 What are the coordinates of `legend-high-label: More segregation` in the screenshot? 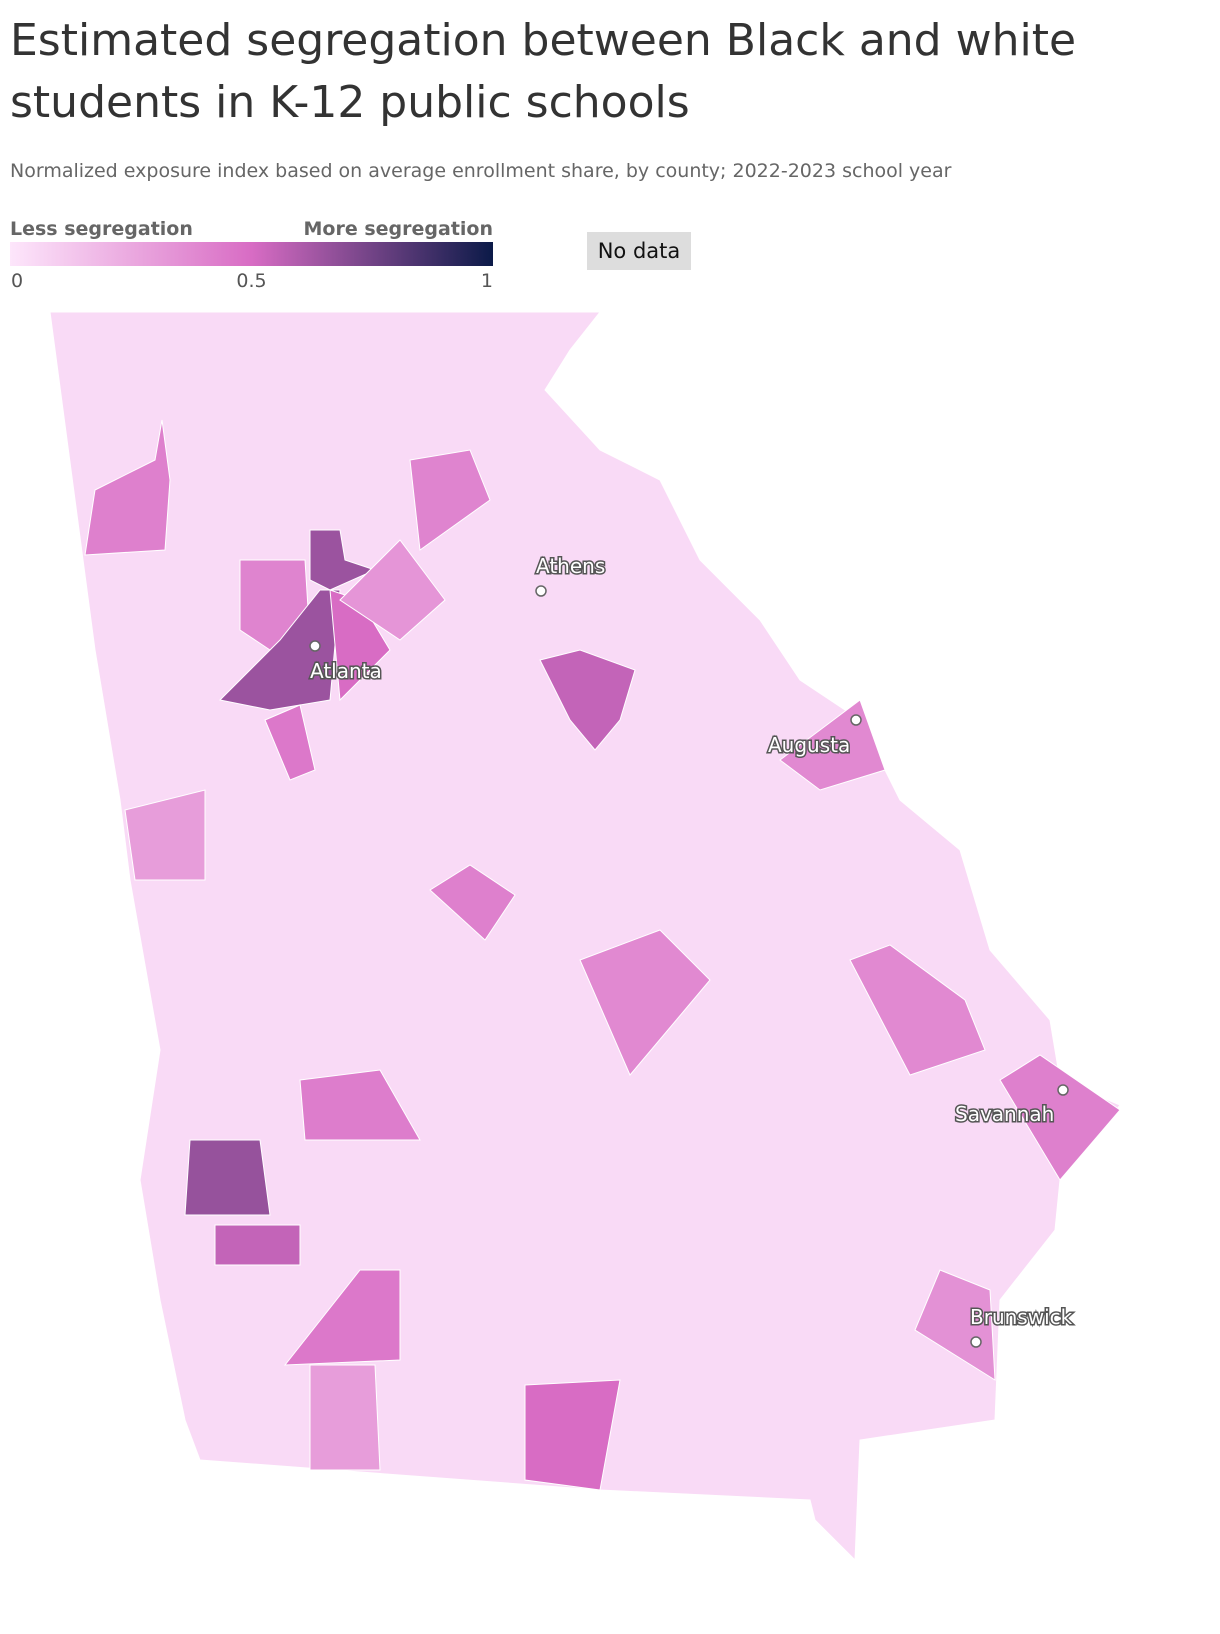 It's located at (398, 229).